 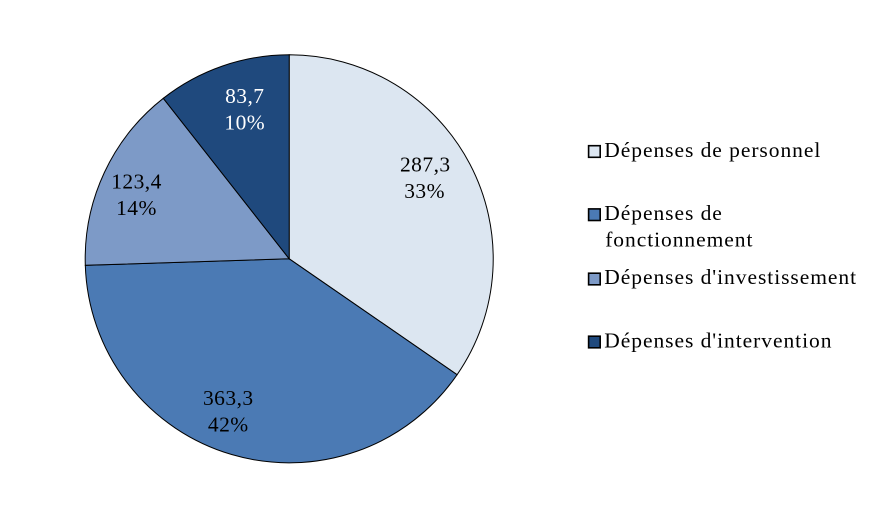 I want to click on svg-text: Dépenses d'intervention, so click(x=718, y=341).